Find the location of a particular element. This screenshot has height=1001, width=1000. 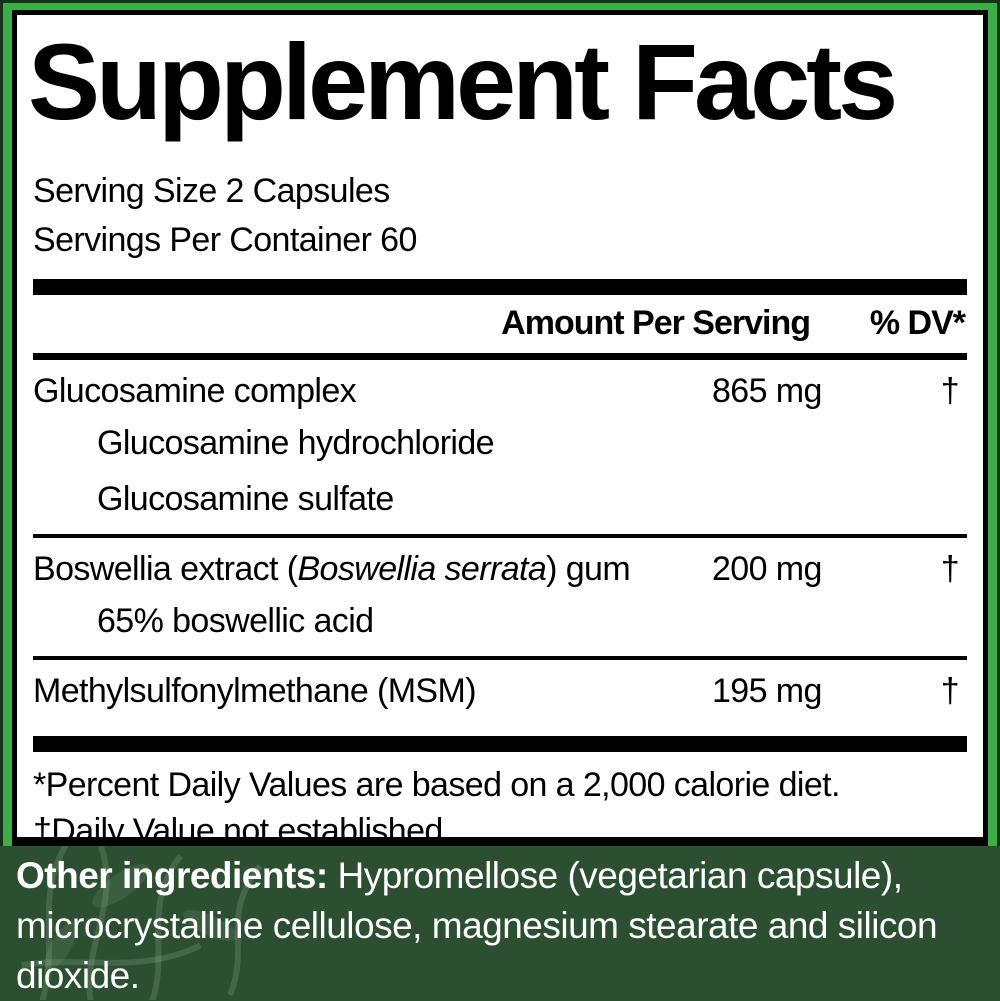

ingredient-row-msm: Methylsulfonylmethane (MSM) 195 mg † is located at coordinates (500, 691).